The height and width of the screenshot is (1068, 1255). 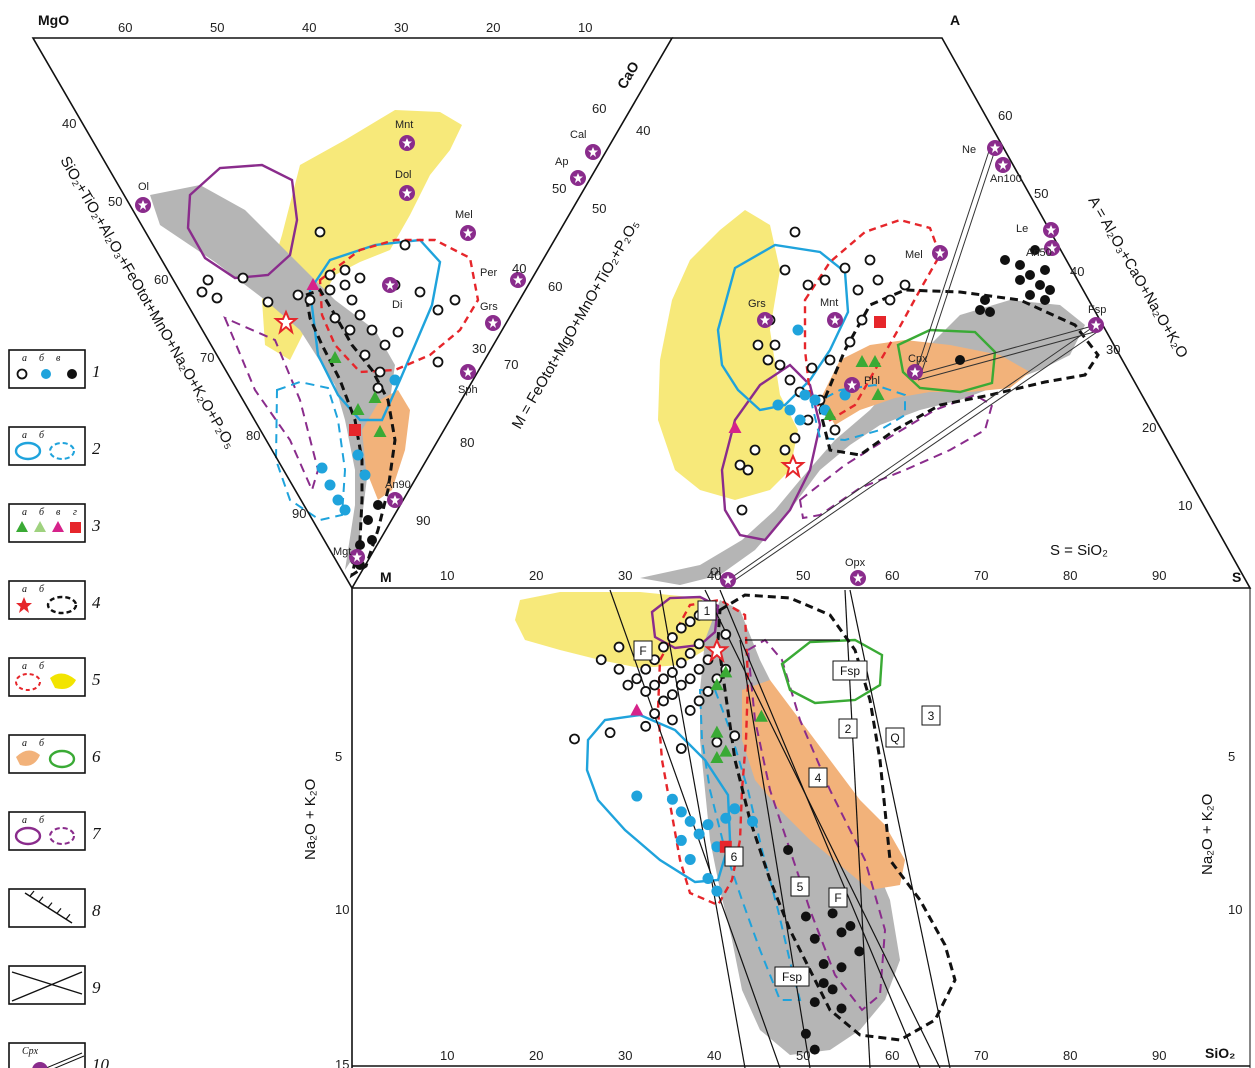 What do you see at coordinates (1006, 179) in the screenshot?
I see `mineral-label-An100: An100` at bounding box center [1006, 179].